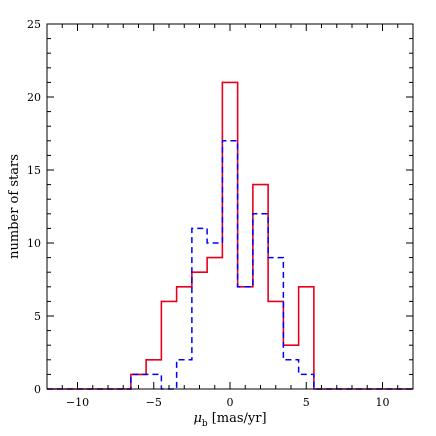  What do you see at coordinates (383, 402) in the screenshot?
I see `x-tick-label: 10` at bounding box center [383, 402].